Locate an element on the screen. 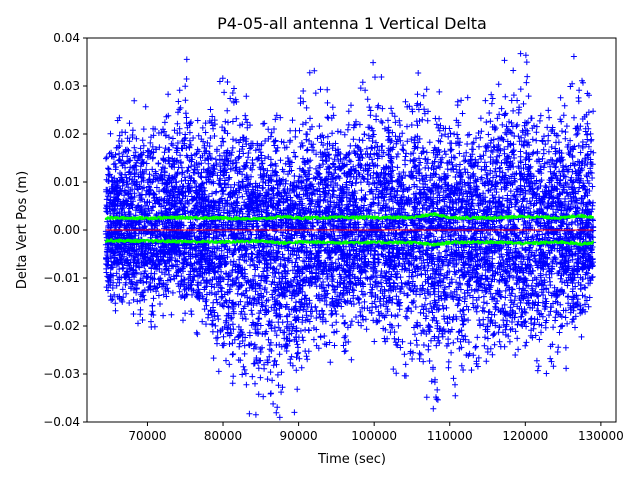 The image size is (640, 480). y-tick-label: −0.01 is located at coordinates (61, 278).